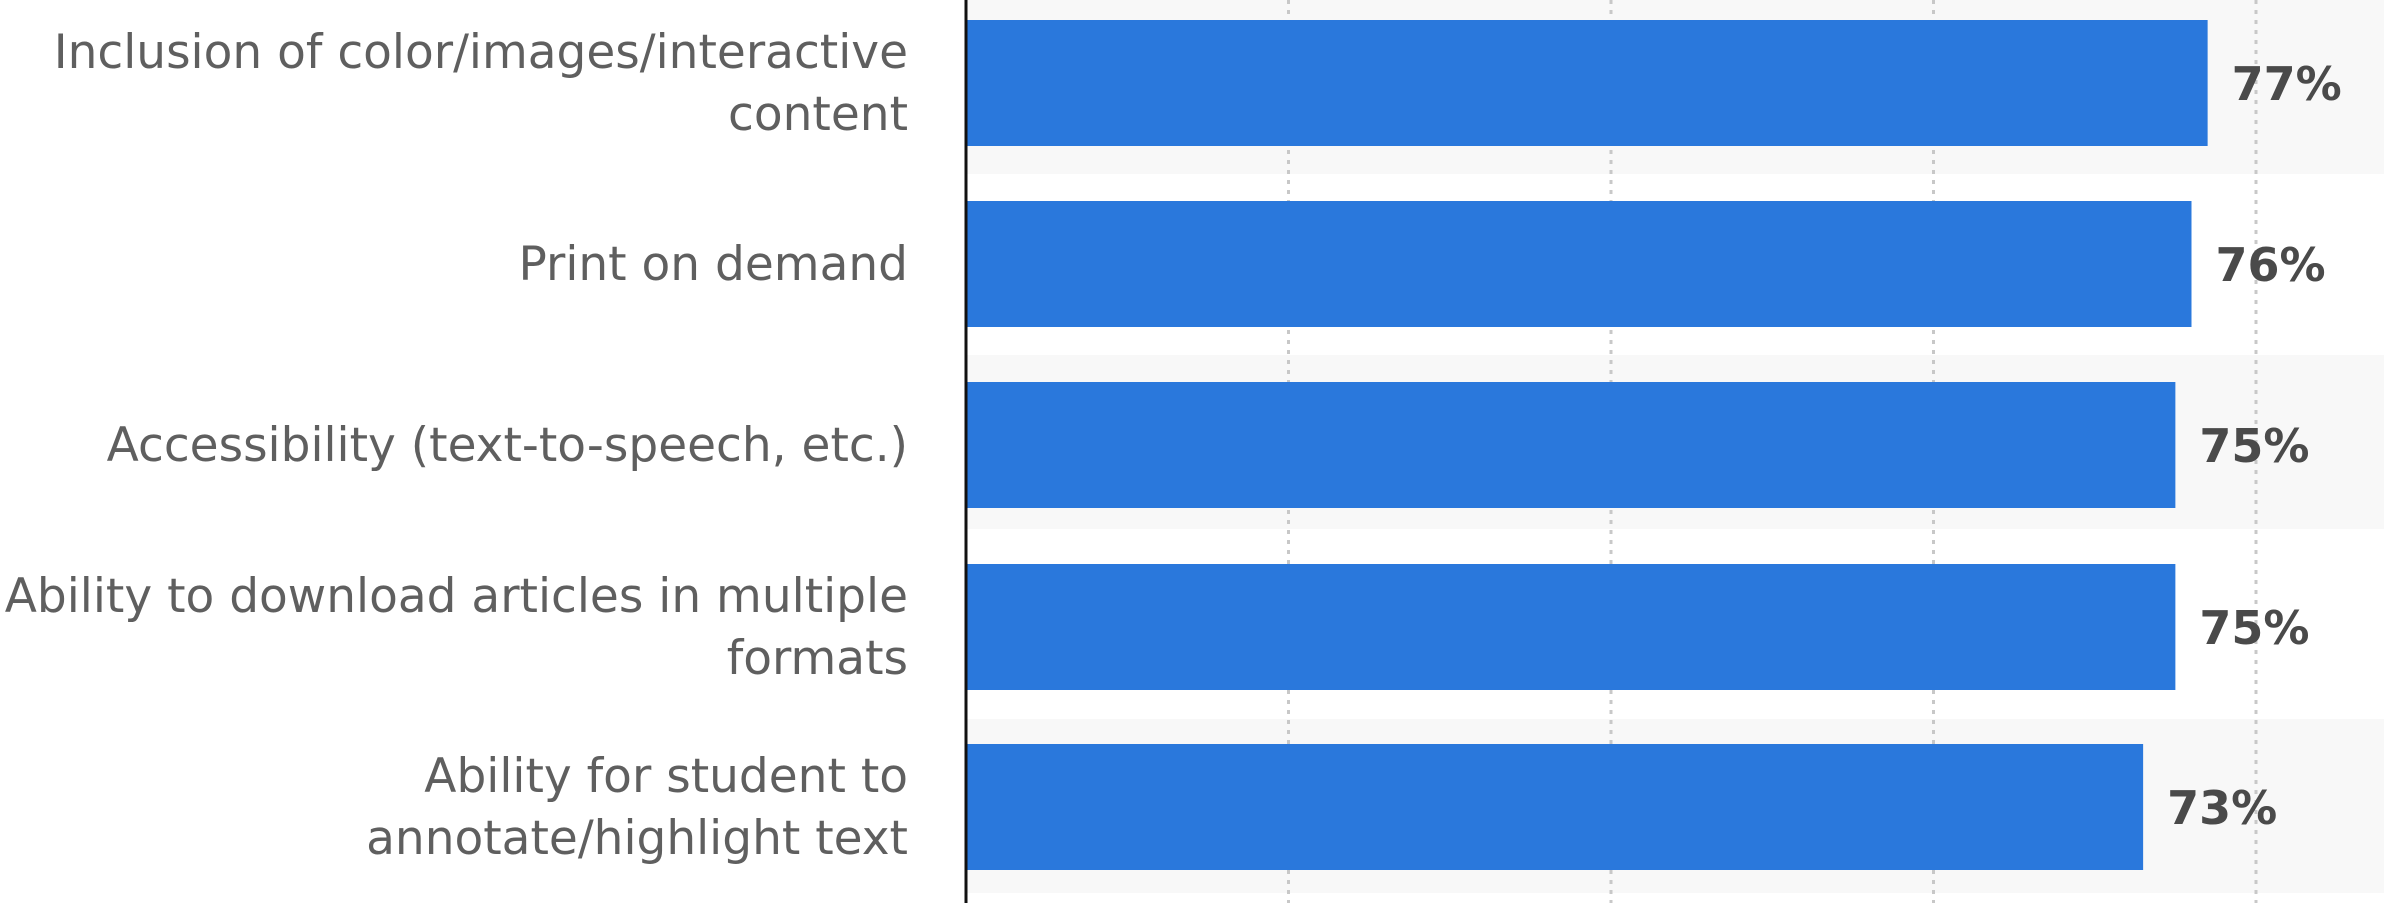 The width and height of the screenshot is (2384, 907). I want to click on category-label-1-line-2: content, so click(818, 114).